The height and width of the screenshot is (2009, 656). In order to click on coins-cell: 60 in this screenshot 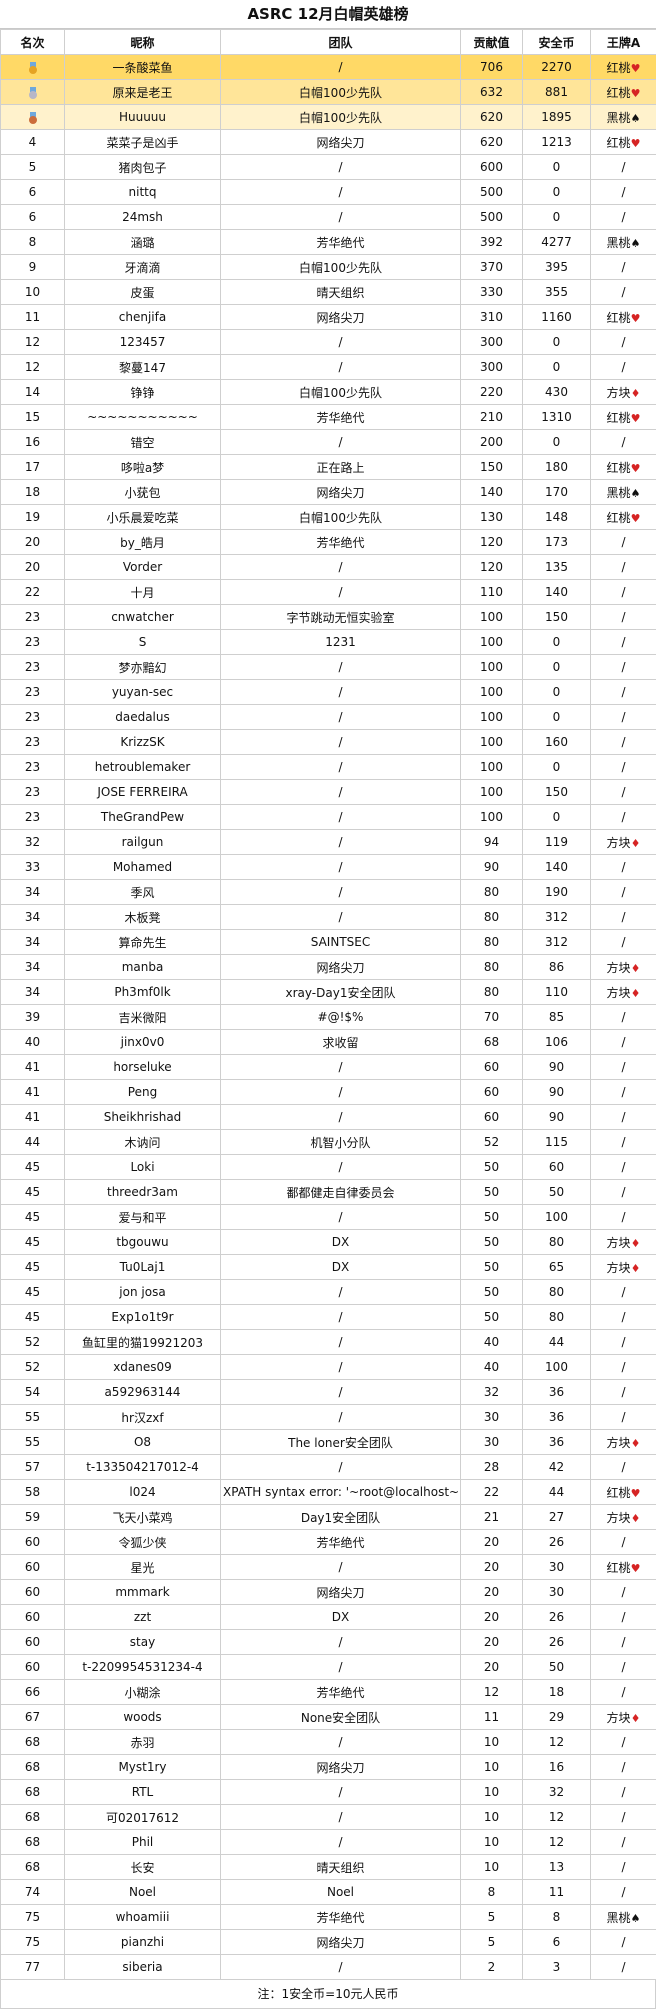, I will do `click(557, 1167)`.